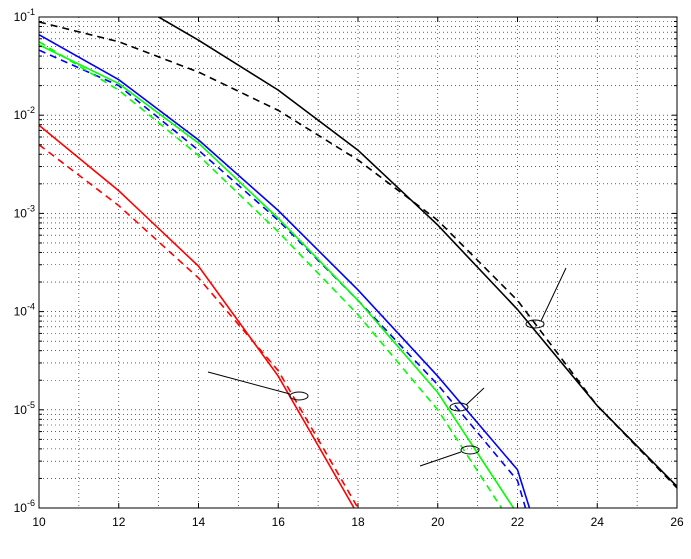 This screenshot has height=559, width=691. What do you see at coordinates (39, 522) in the screenshot?
I see `x-tick-label: 10` at bounding box center [39, 522].